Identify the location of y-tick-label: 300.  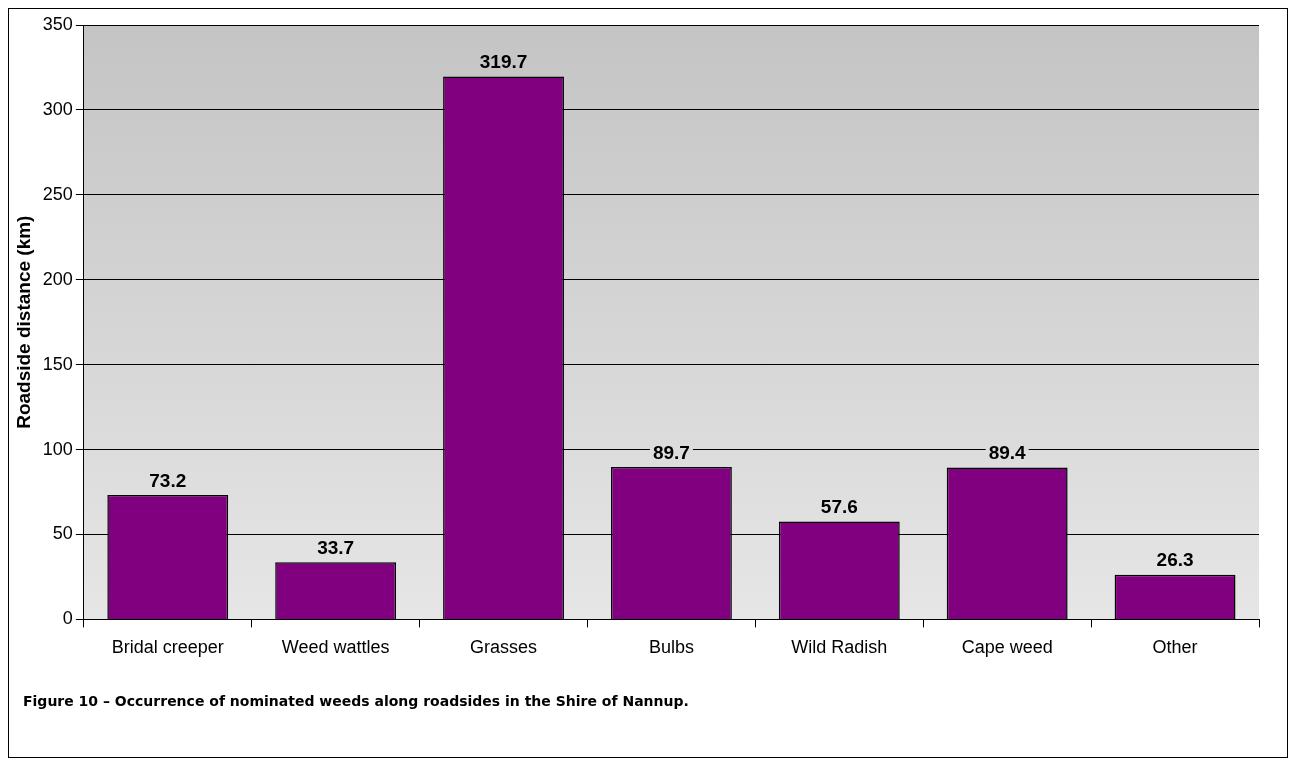
(57, 108).